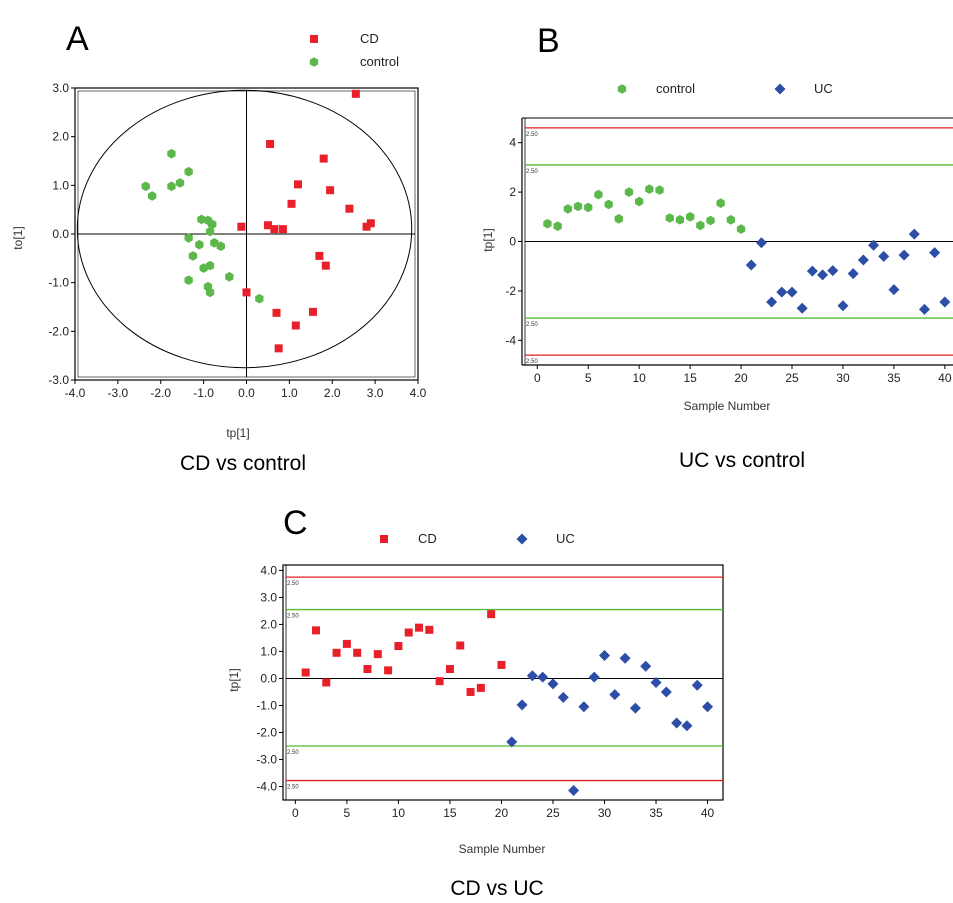 Image resolution: width=953 pixels, height=903 pixels. What do you see at coordinates (656, 813) in the screenshot?
I see `x-tick-label: 35` at bounding box center [656, 813].